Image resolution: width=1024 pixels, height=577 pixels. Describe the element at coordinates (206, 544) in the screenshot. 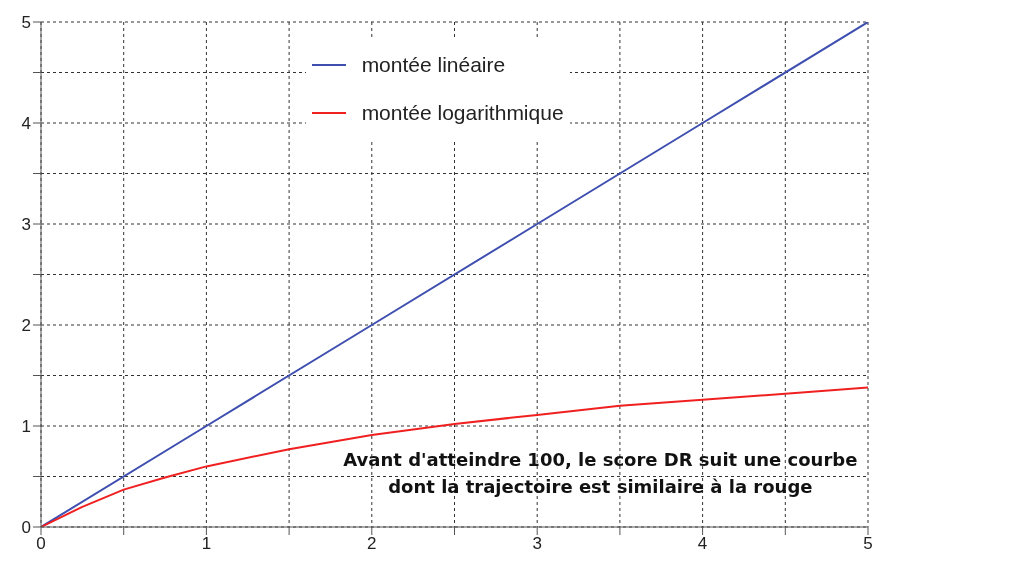

I see `x-tick-label: 1` at that location.